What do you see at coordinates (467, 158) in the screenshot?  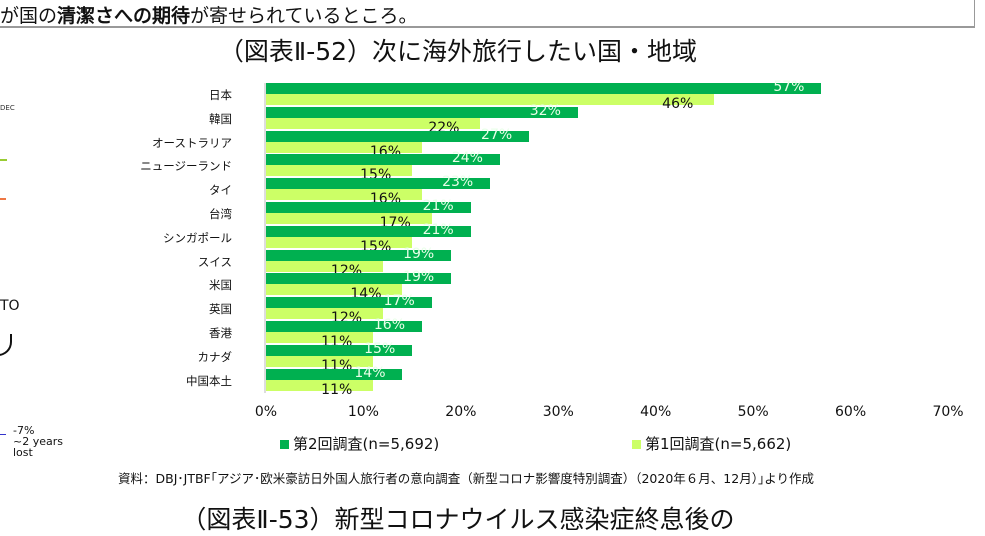 I see `data-label: 24%` at bounding box center [467, 158].